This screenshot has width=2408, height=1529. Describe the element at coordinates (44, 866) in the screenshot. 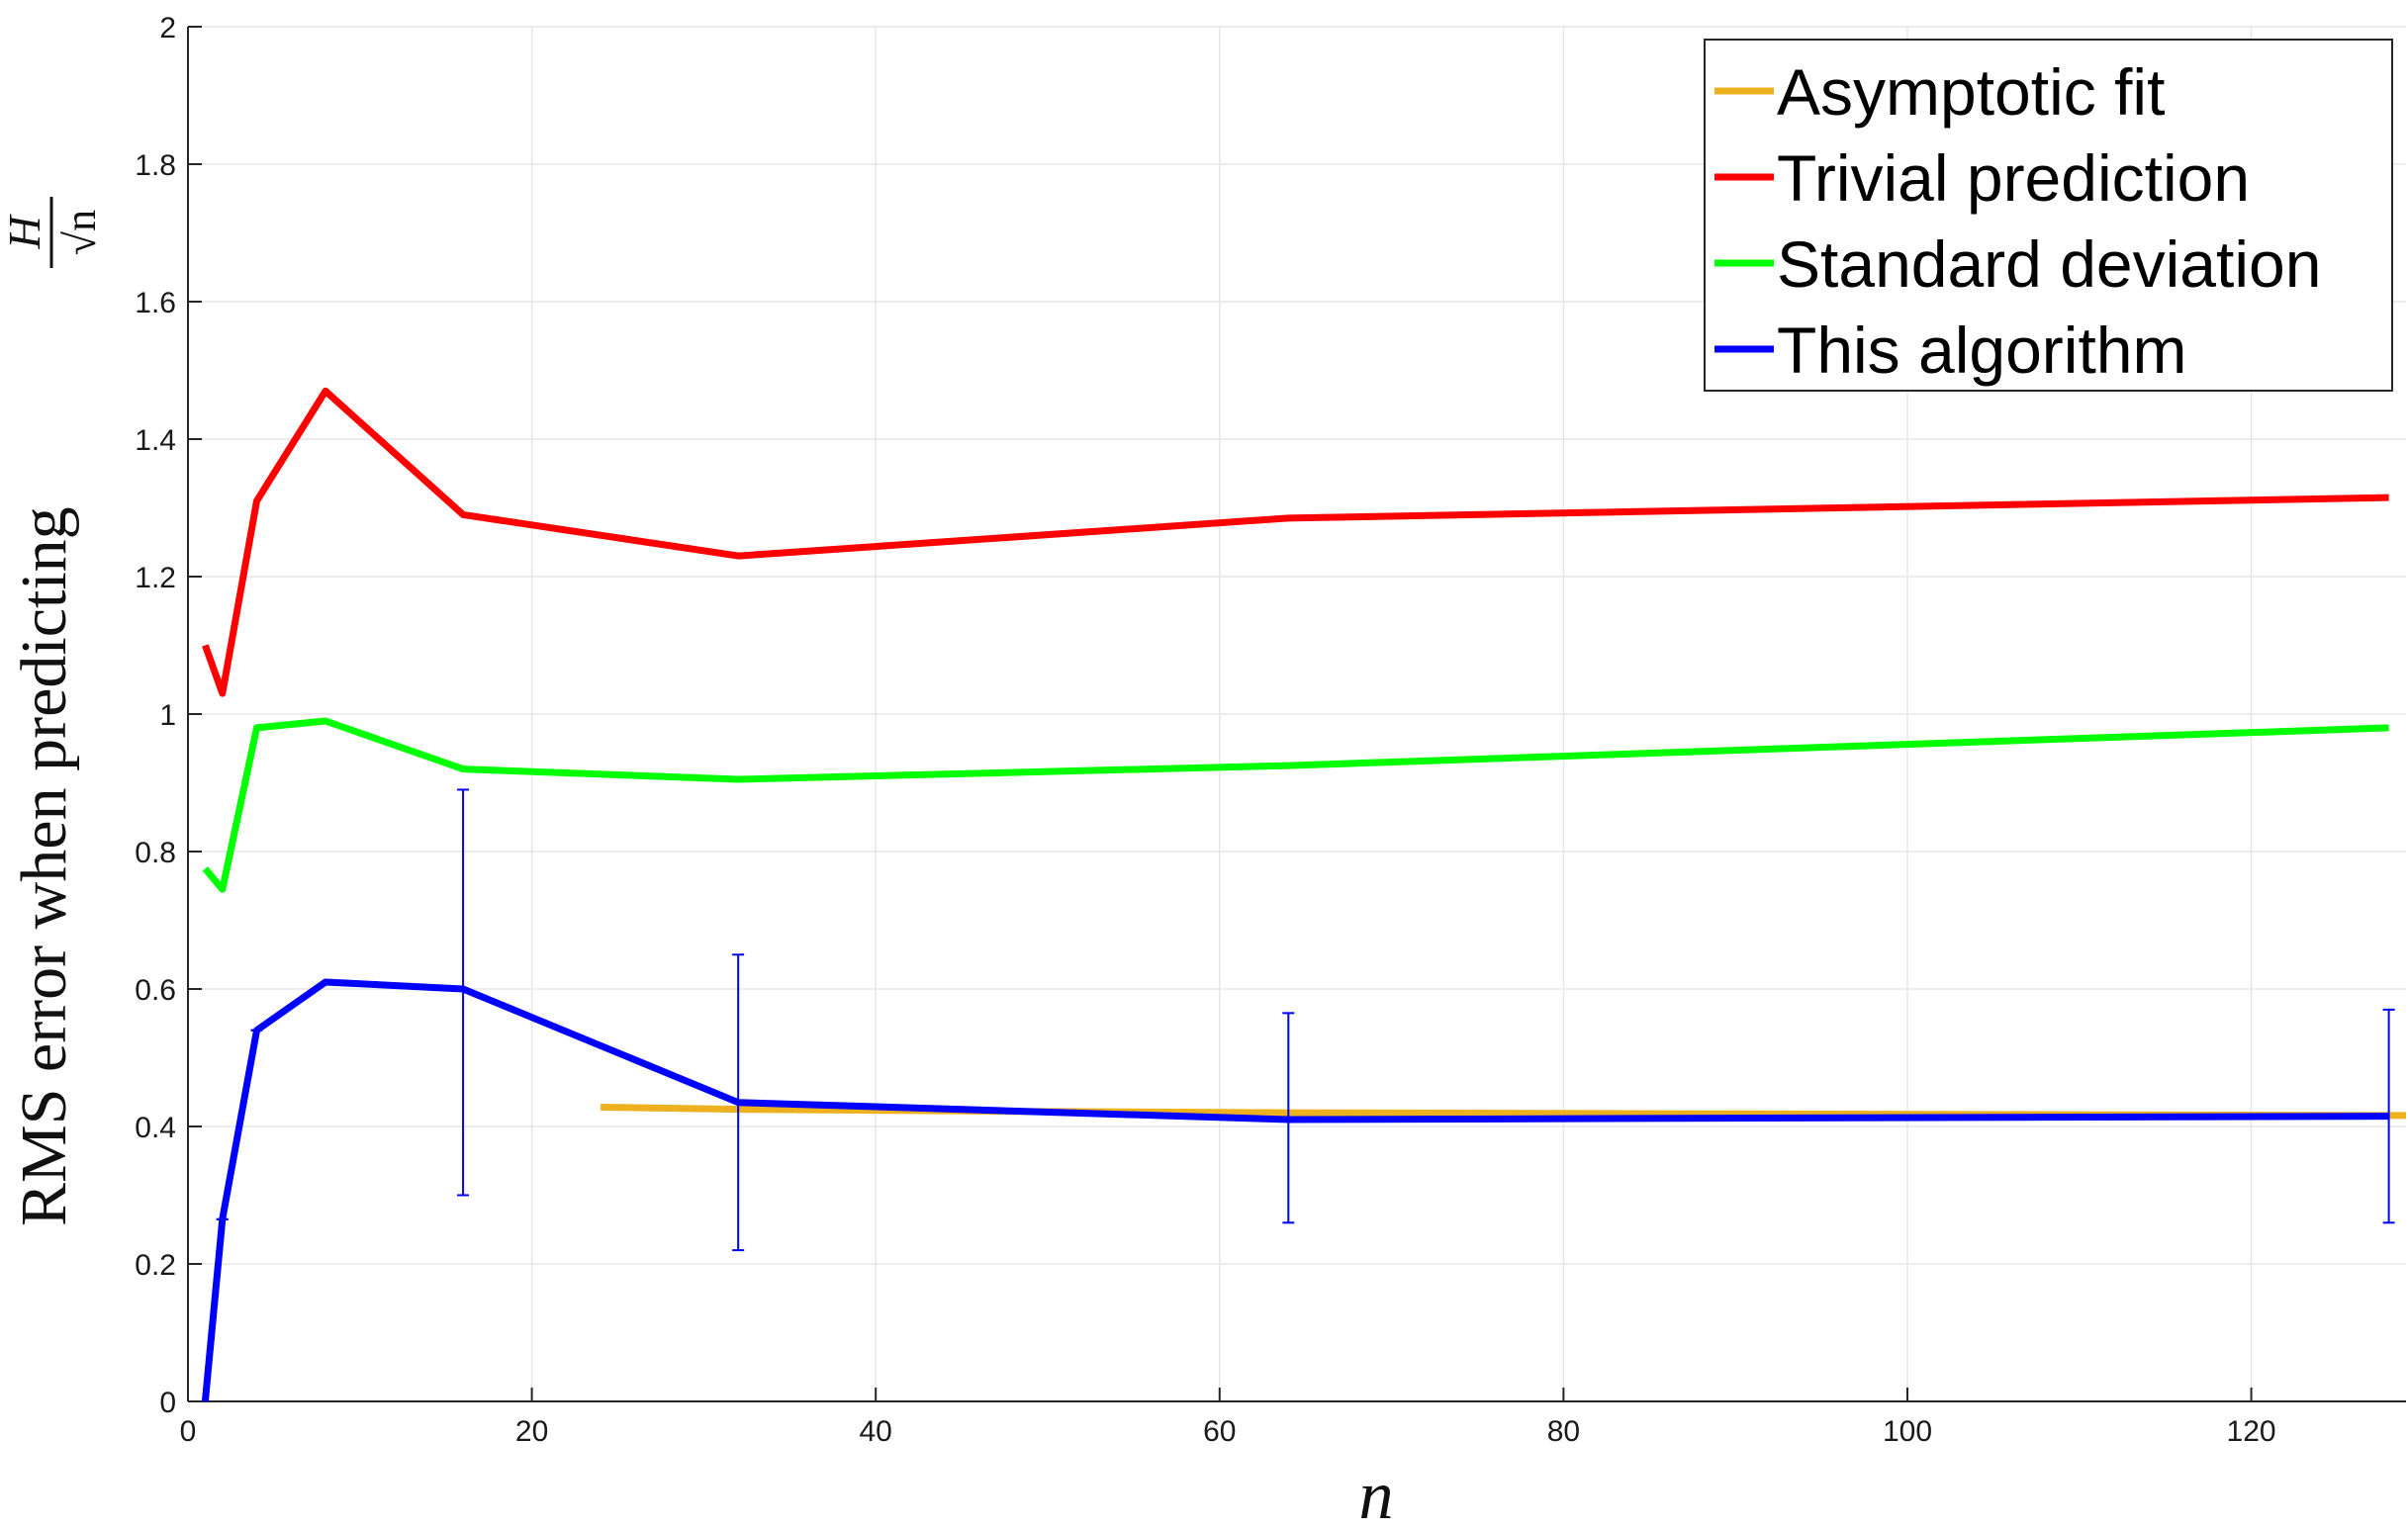

I see `y-axis-label: RMS error when predicting` at that location.